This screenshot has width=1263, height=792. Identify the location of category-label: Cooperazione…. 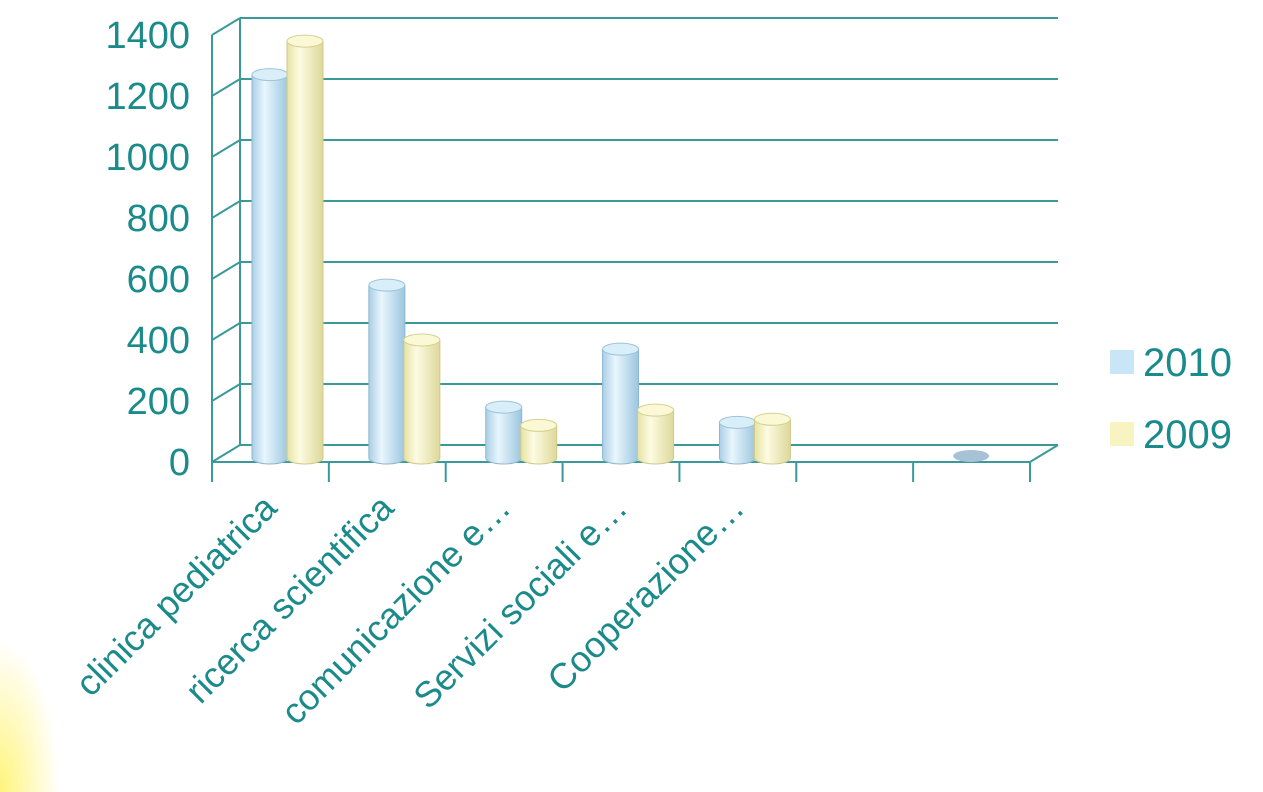
(645, 593).